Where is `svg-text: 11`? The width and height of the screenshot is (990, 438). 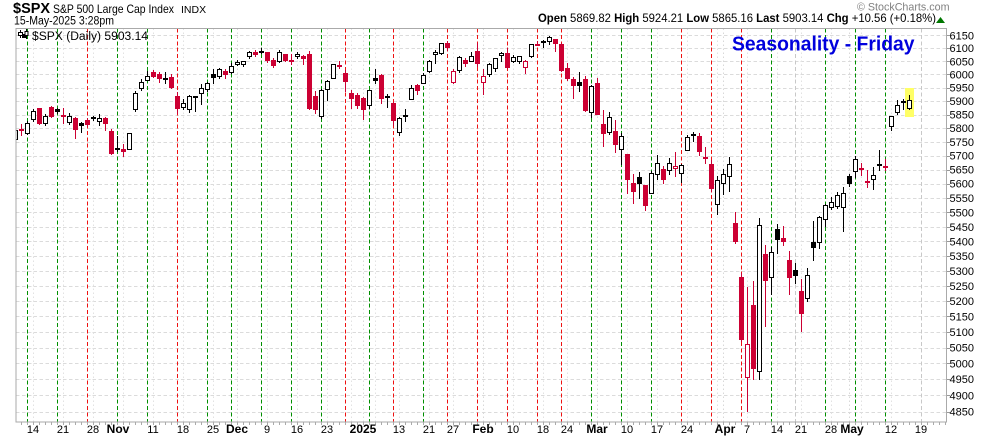
svg-text: 11 is located at coordinates (152, 430).